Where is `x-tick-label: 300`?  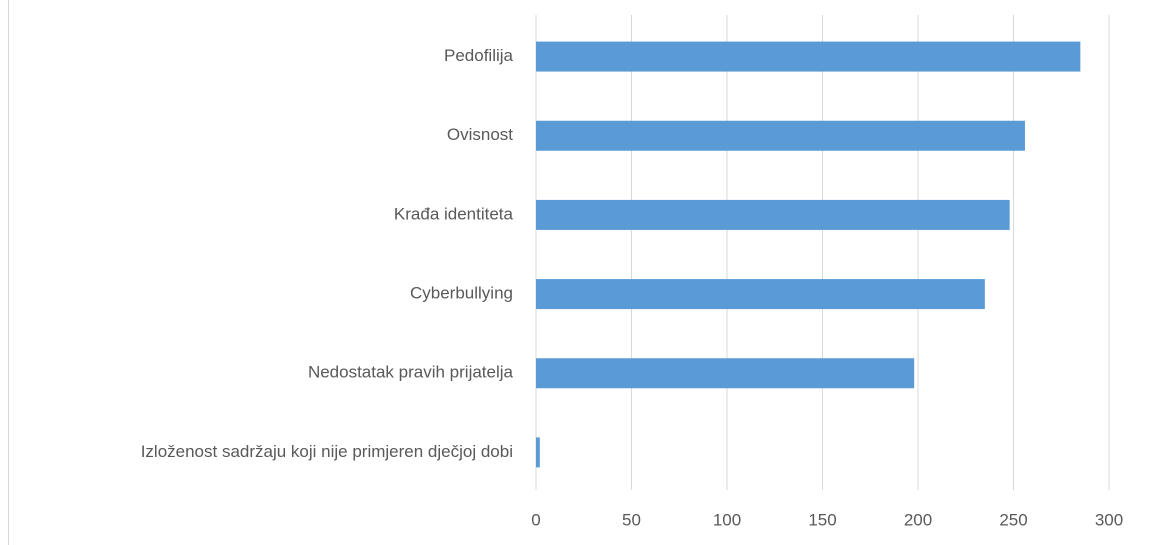
x-tick-label: 300 is located at coordinates (1109, 519).